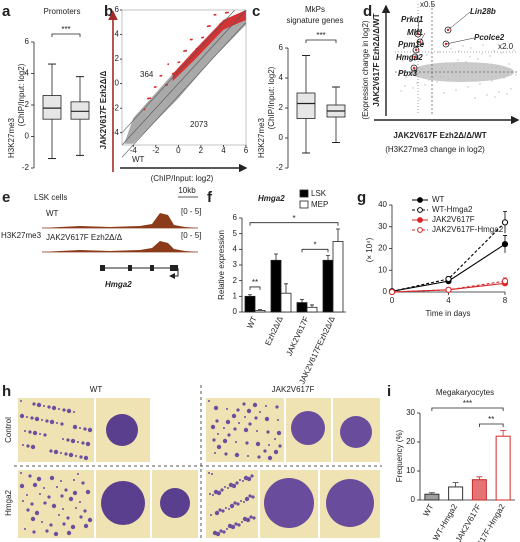  What do you see at coordinates (428, 4) in the screenshot?
I see `threshold-label: x0.5` at bounding box center [428, 4].